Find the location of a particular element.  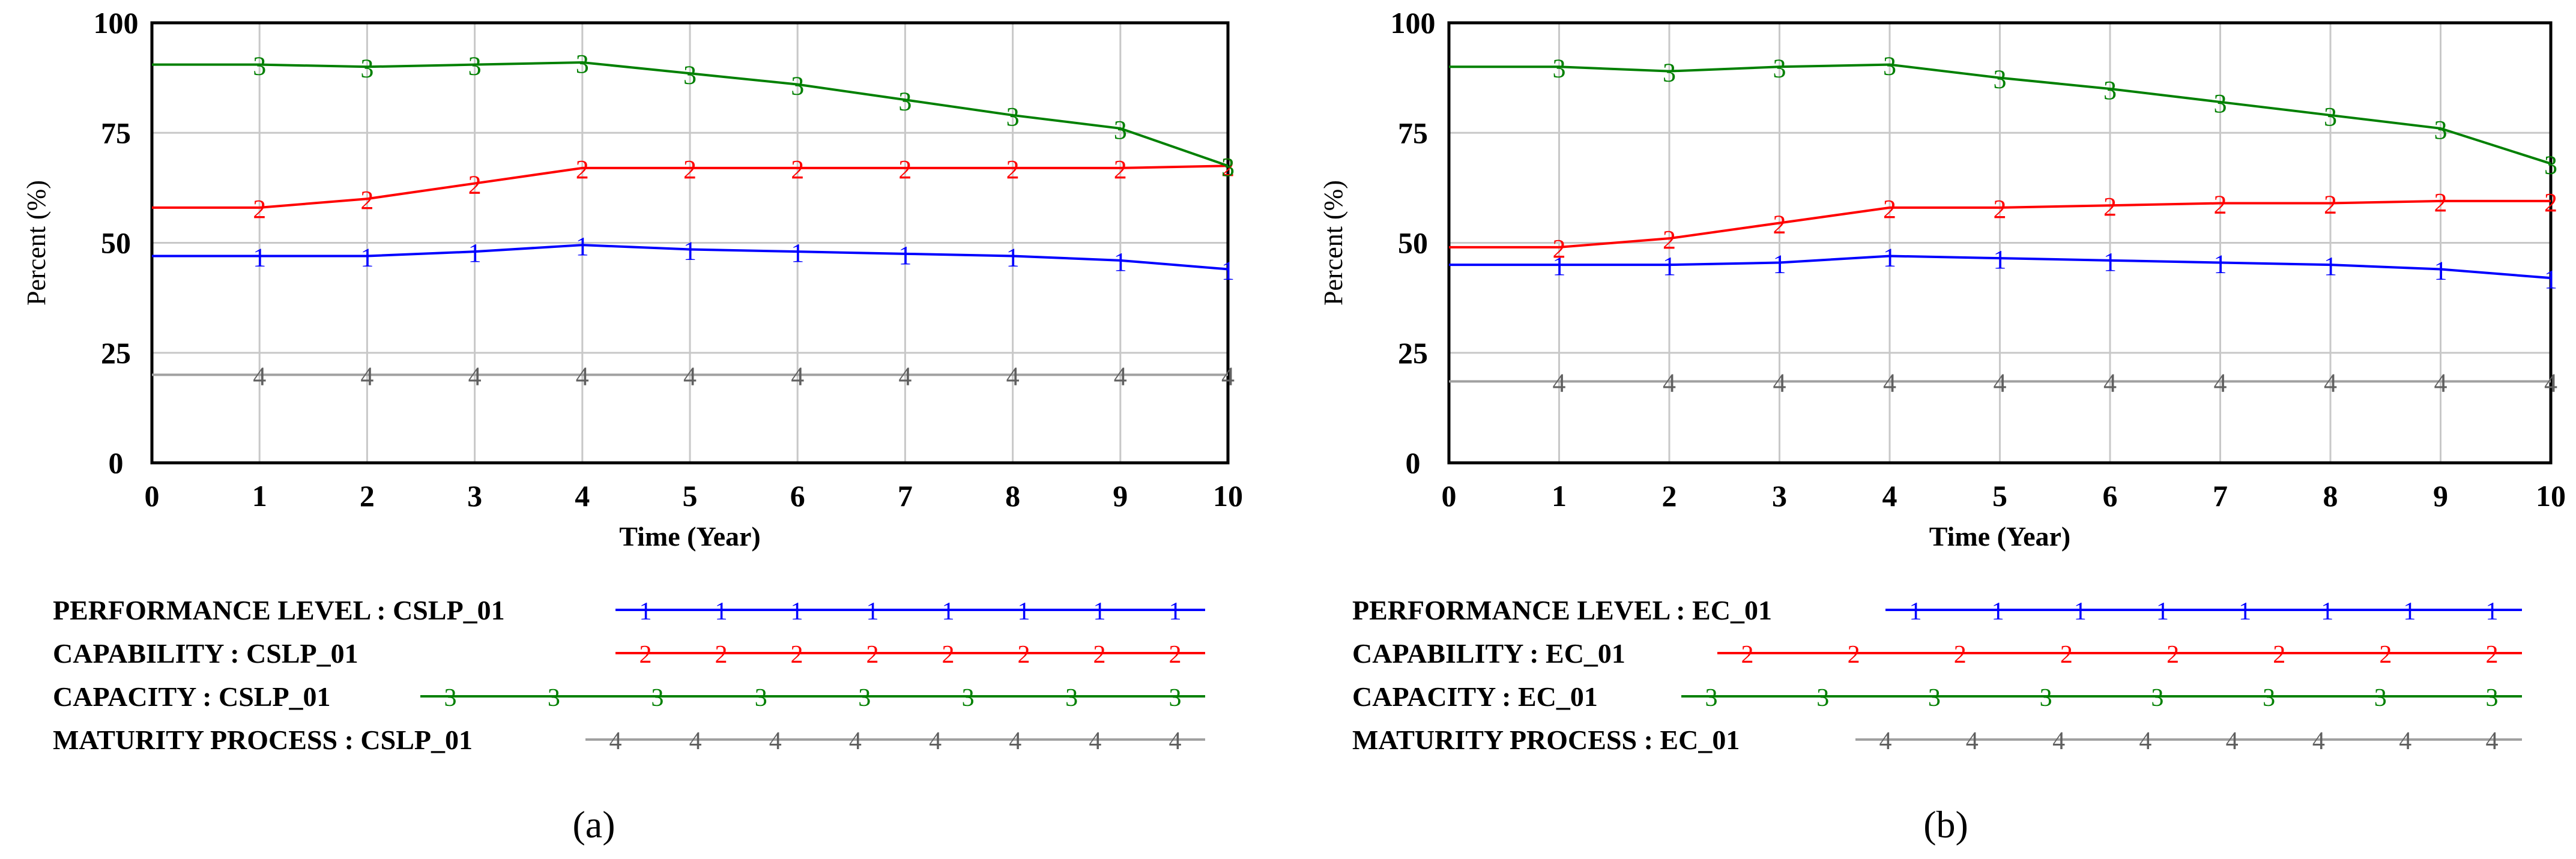

legend-label: MATURITY PROCESS : CSLP_01 is located at coordinates (263, 740).